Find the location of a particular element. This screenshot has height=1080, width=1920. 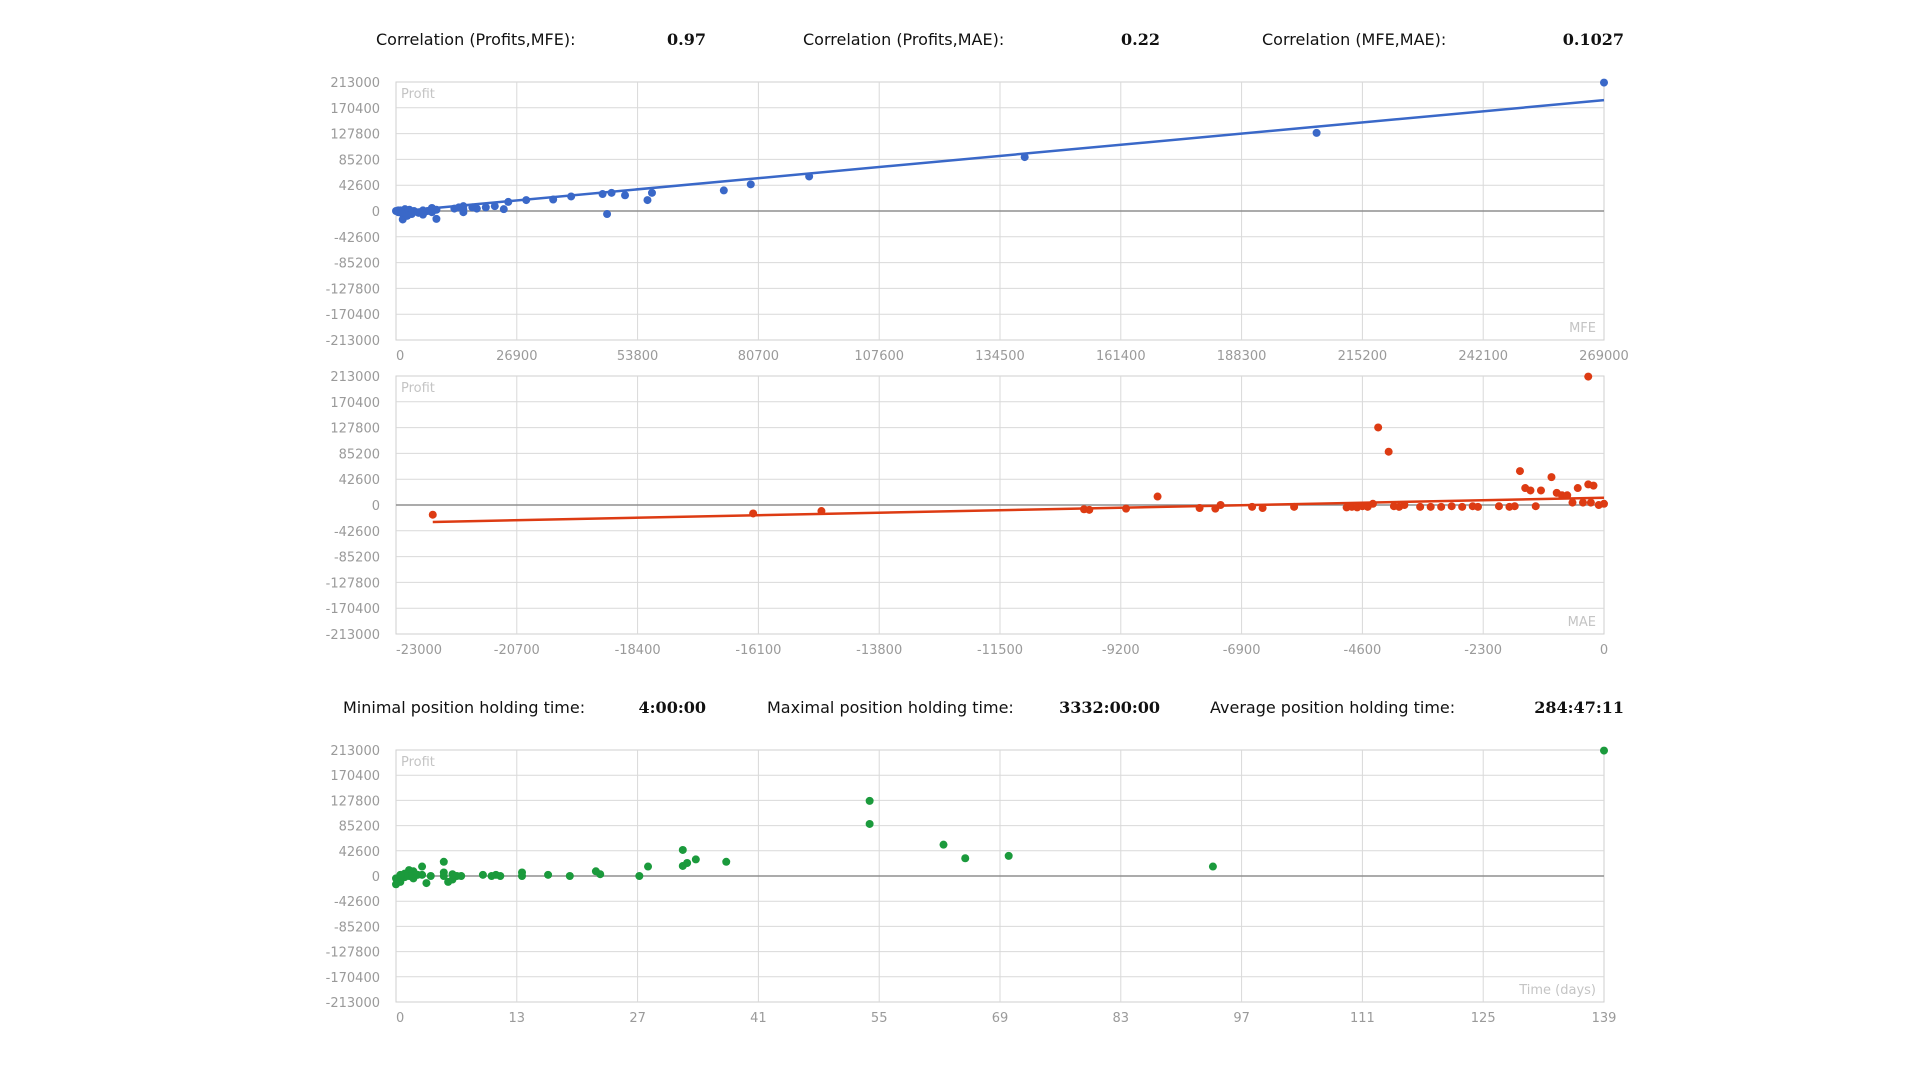

x-tick-label: 215200 is located at coordinates (1363, 356).